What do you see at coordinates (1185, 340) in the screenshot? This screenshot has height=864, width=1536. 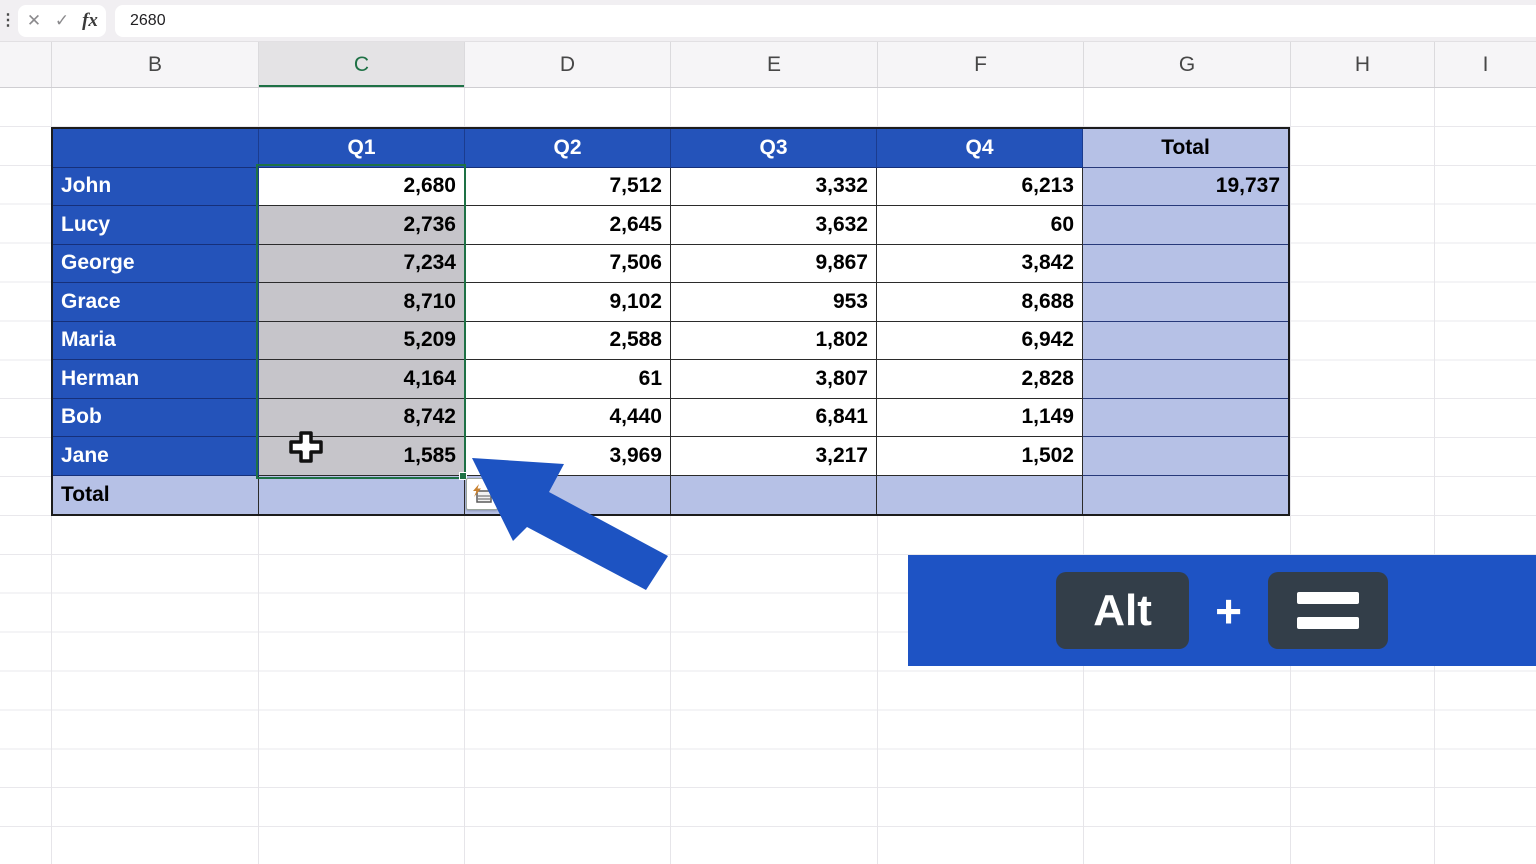 I see `cell-total-maria` at bounding box center [1185, 340].